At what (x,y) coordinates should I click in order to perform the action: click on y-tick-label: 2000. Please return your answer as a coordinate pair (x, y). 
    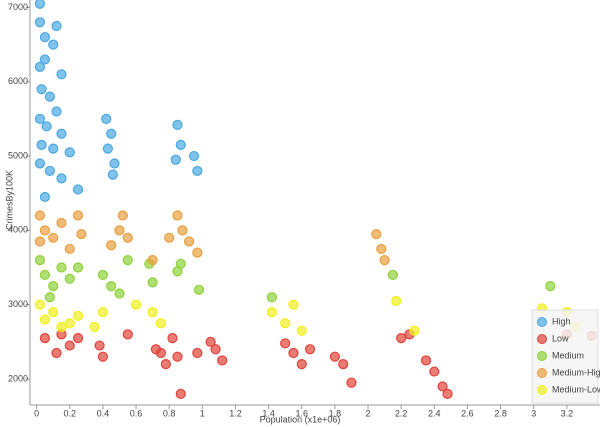
    Looking at the image, I should click on (18, 378).